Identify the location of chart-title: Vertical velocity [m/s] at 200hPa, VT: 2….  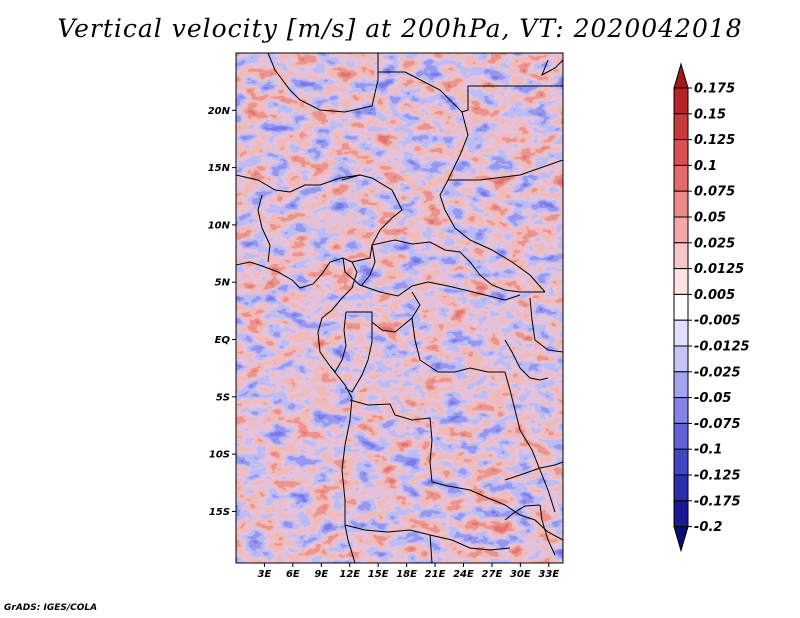
(400, 28).